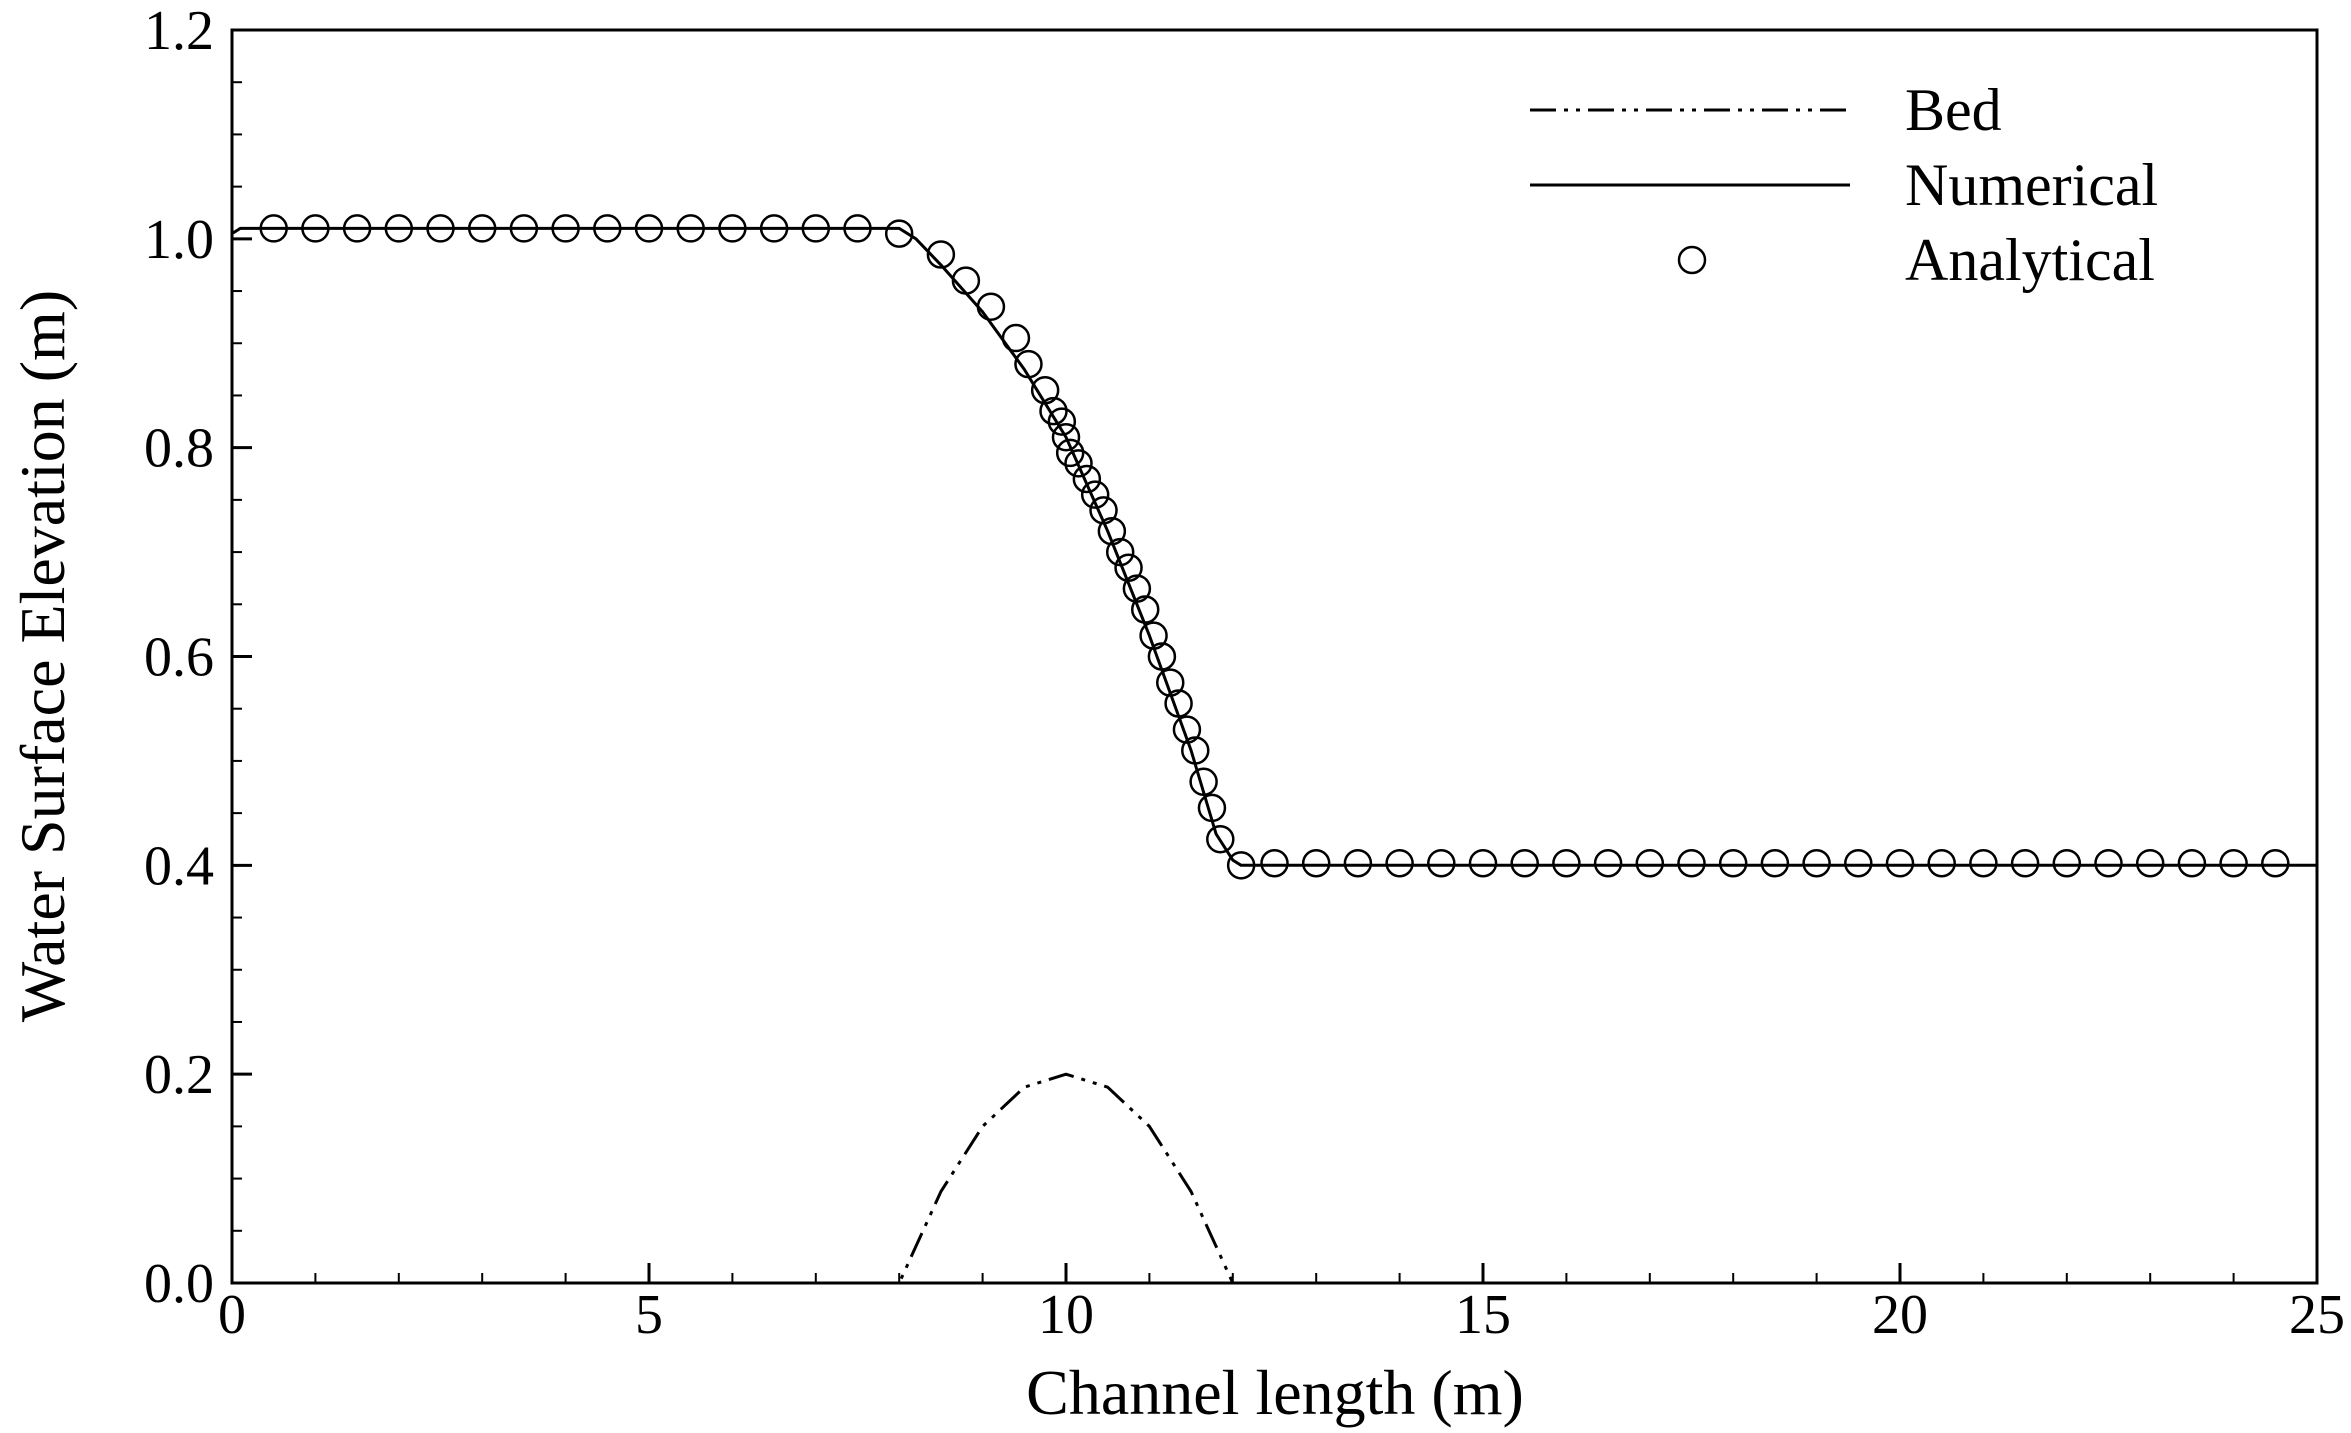 The height and width of the screenshot is (1433, 2351). What do you see at coordinates (1900, 1315) in the screenshot?
I see `x-tick-label: 20` at bounding box center [1900, 1315].